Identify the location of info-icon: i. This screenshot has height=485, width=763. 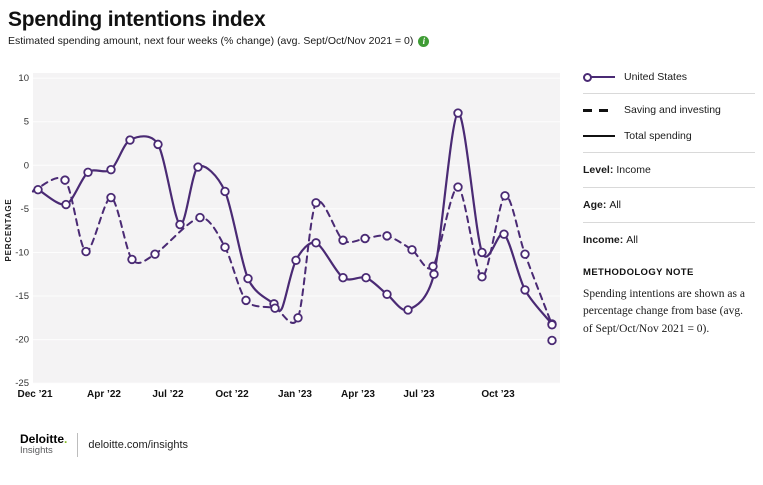
(424, 41).